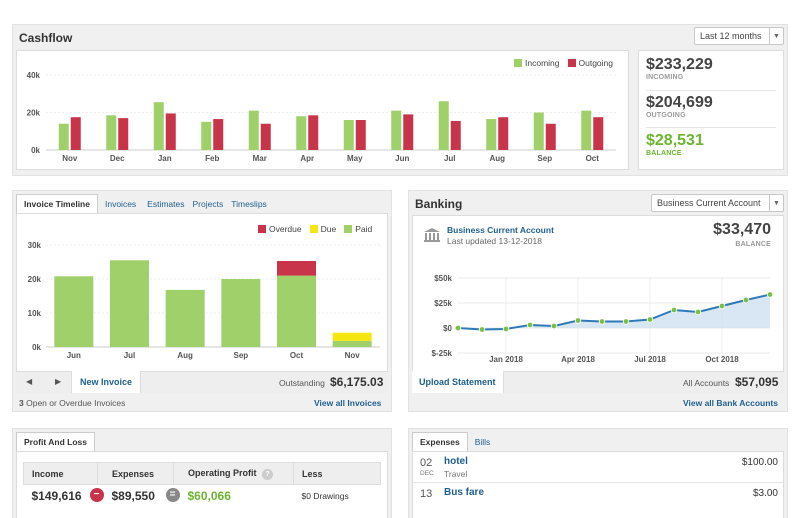 Image resolution: width=800 pixels, height=518 pixels. I want to click on balance-label: BALANCE, so click(664, 153).